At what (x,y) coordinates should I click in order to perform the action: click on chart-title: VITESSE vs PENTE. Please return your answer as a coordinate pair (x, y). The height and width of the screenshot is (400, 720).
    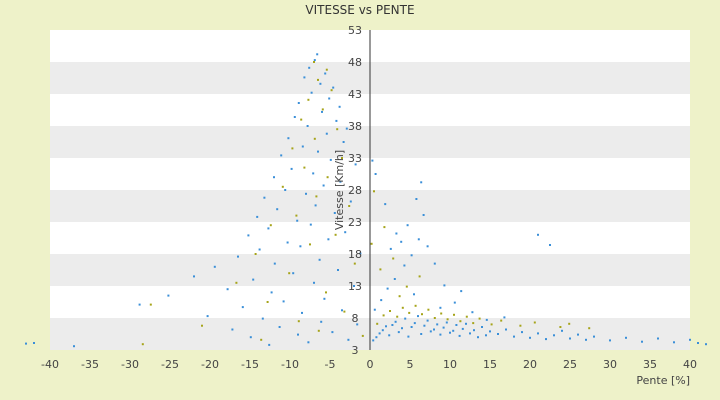
    Looking at the image, I should click on (359, 10).